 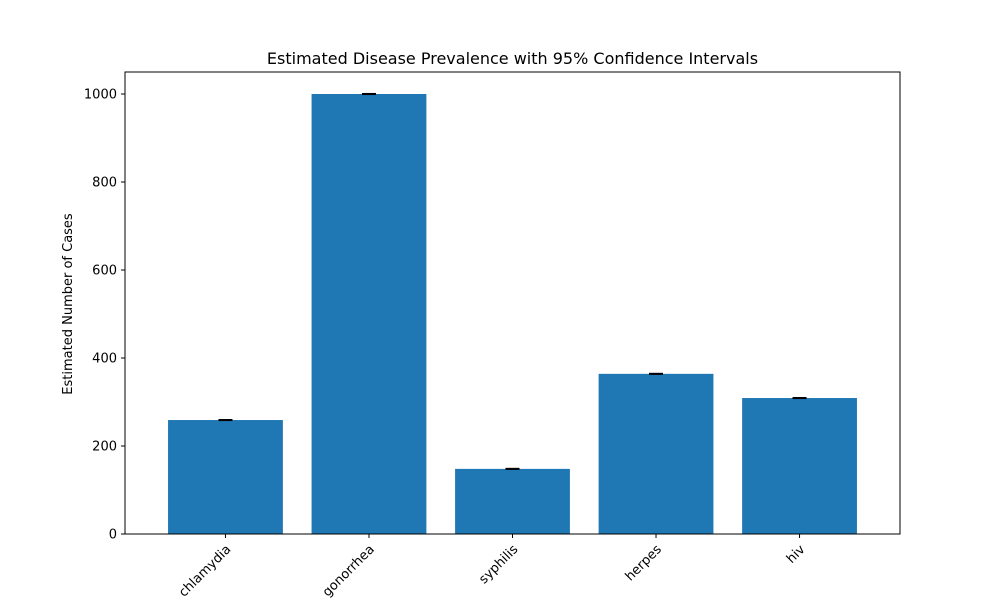 I want to click on y-tick-label-800: 800, so click(x=104, y=183).